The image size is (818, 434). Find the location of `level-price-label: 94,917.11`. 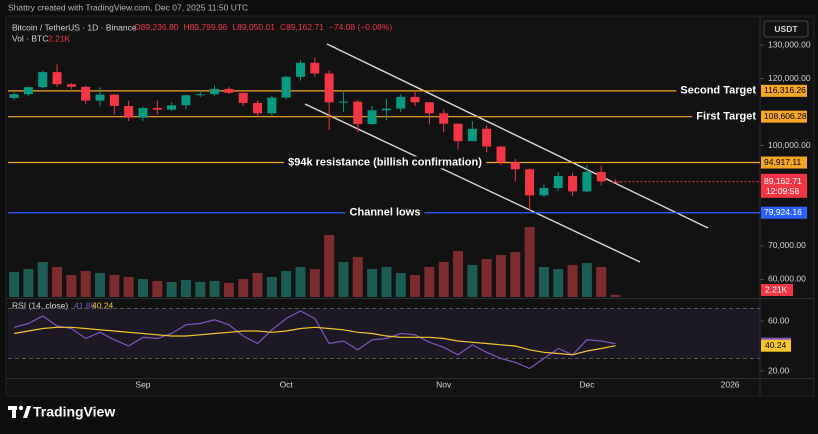

level-price-label: 94,917.11 is located at coordinates (782, 162).